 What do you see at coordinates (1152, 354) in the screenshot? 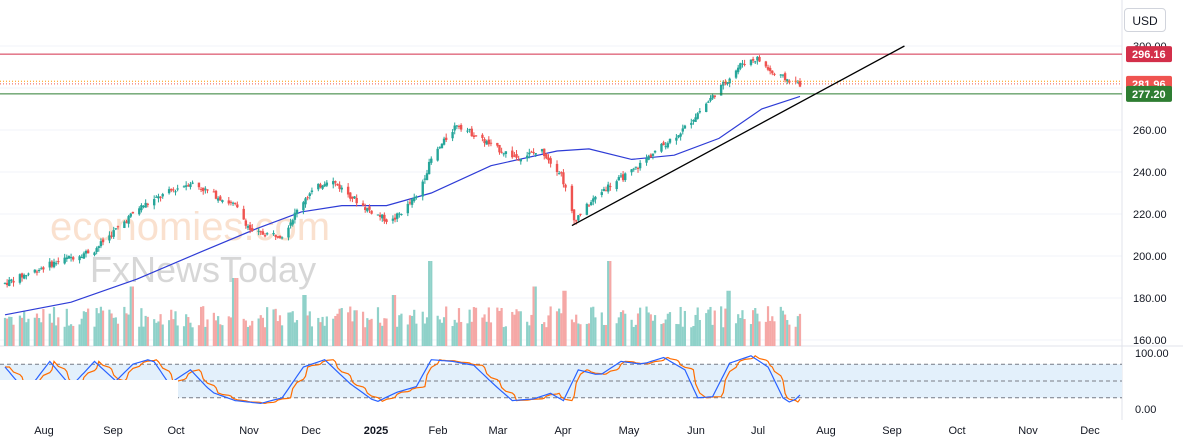
I see `stoch-tick-label: 100.00` at bounding box center [1152, 354].